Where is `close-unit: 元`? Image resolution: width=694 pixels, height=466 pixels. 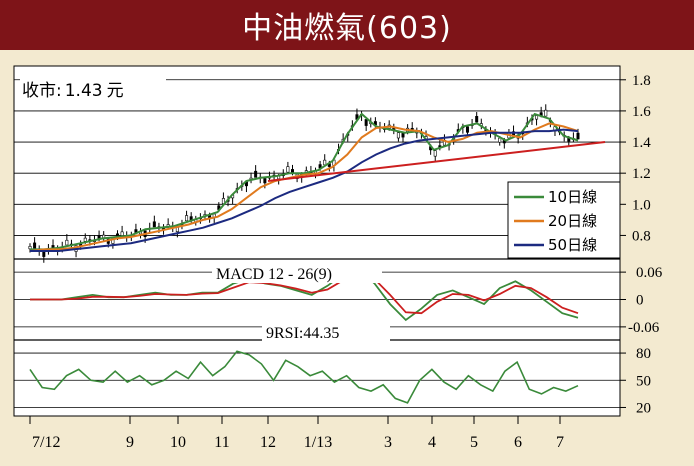 close-unit: 元 is located at coordinates (115, 91).